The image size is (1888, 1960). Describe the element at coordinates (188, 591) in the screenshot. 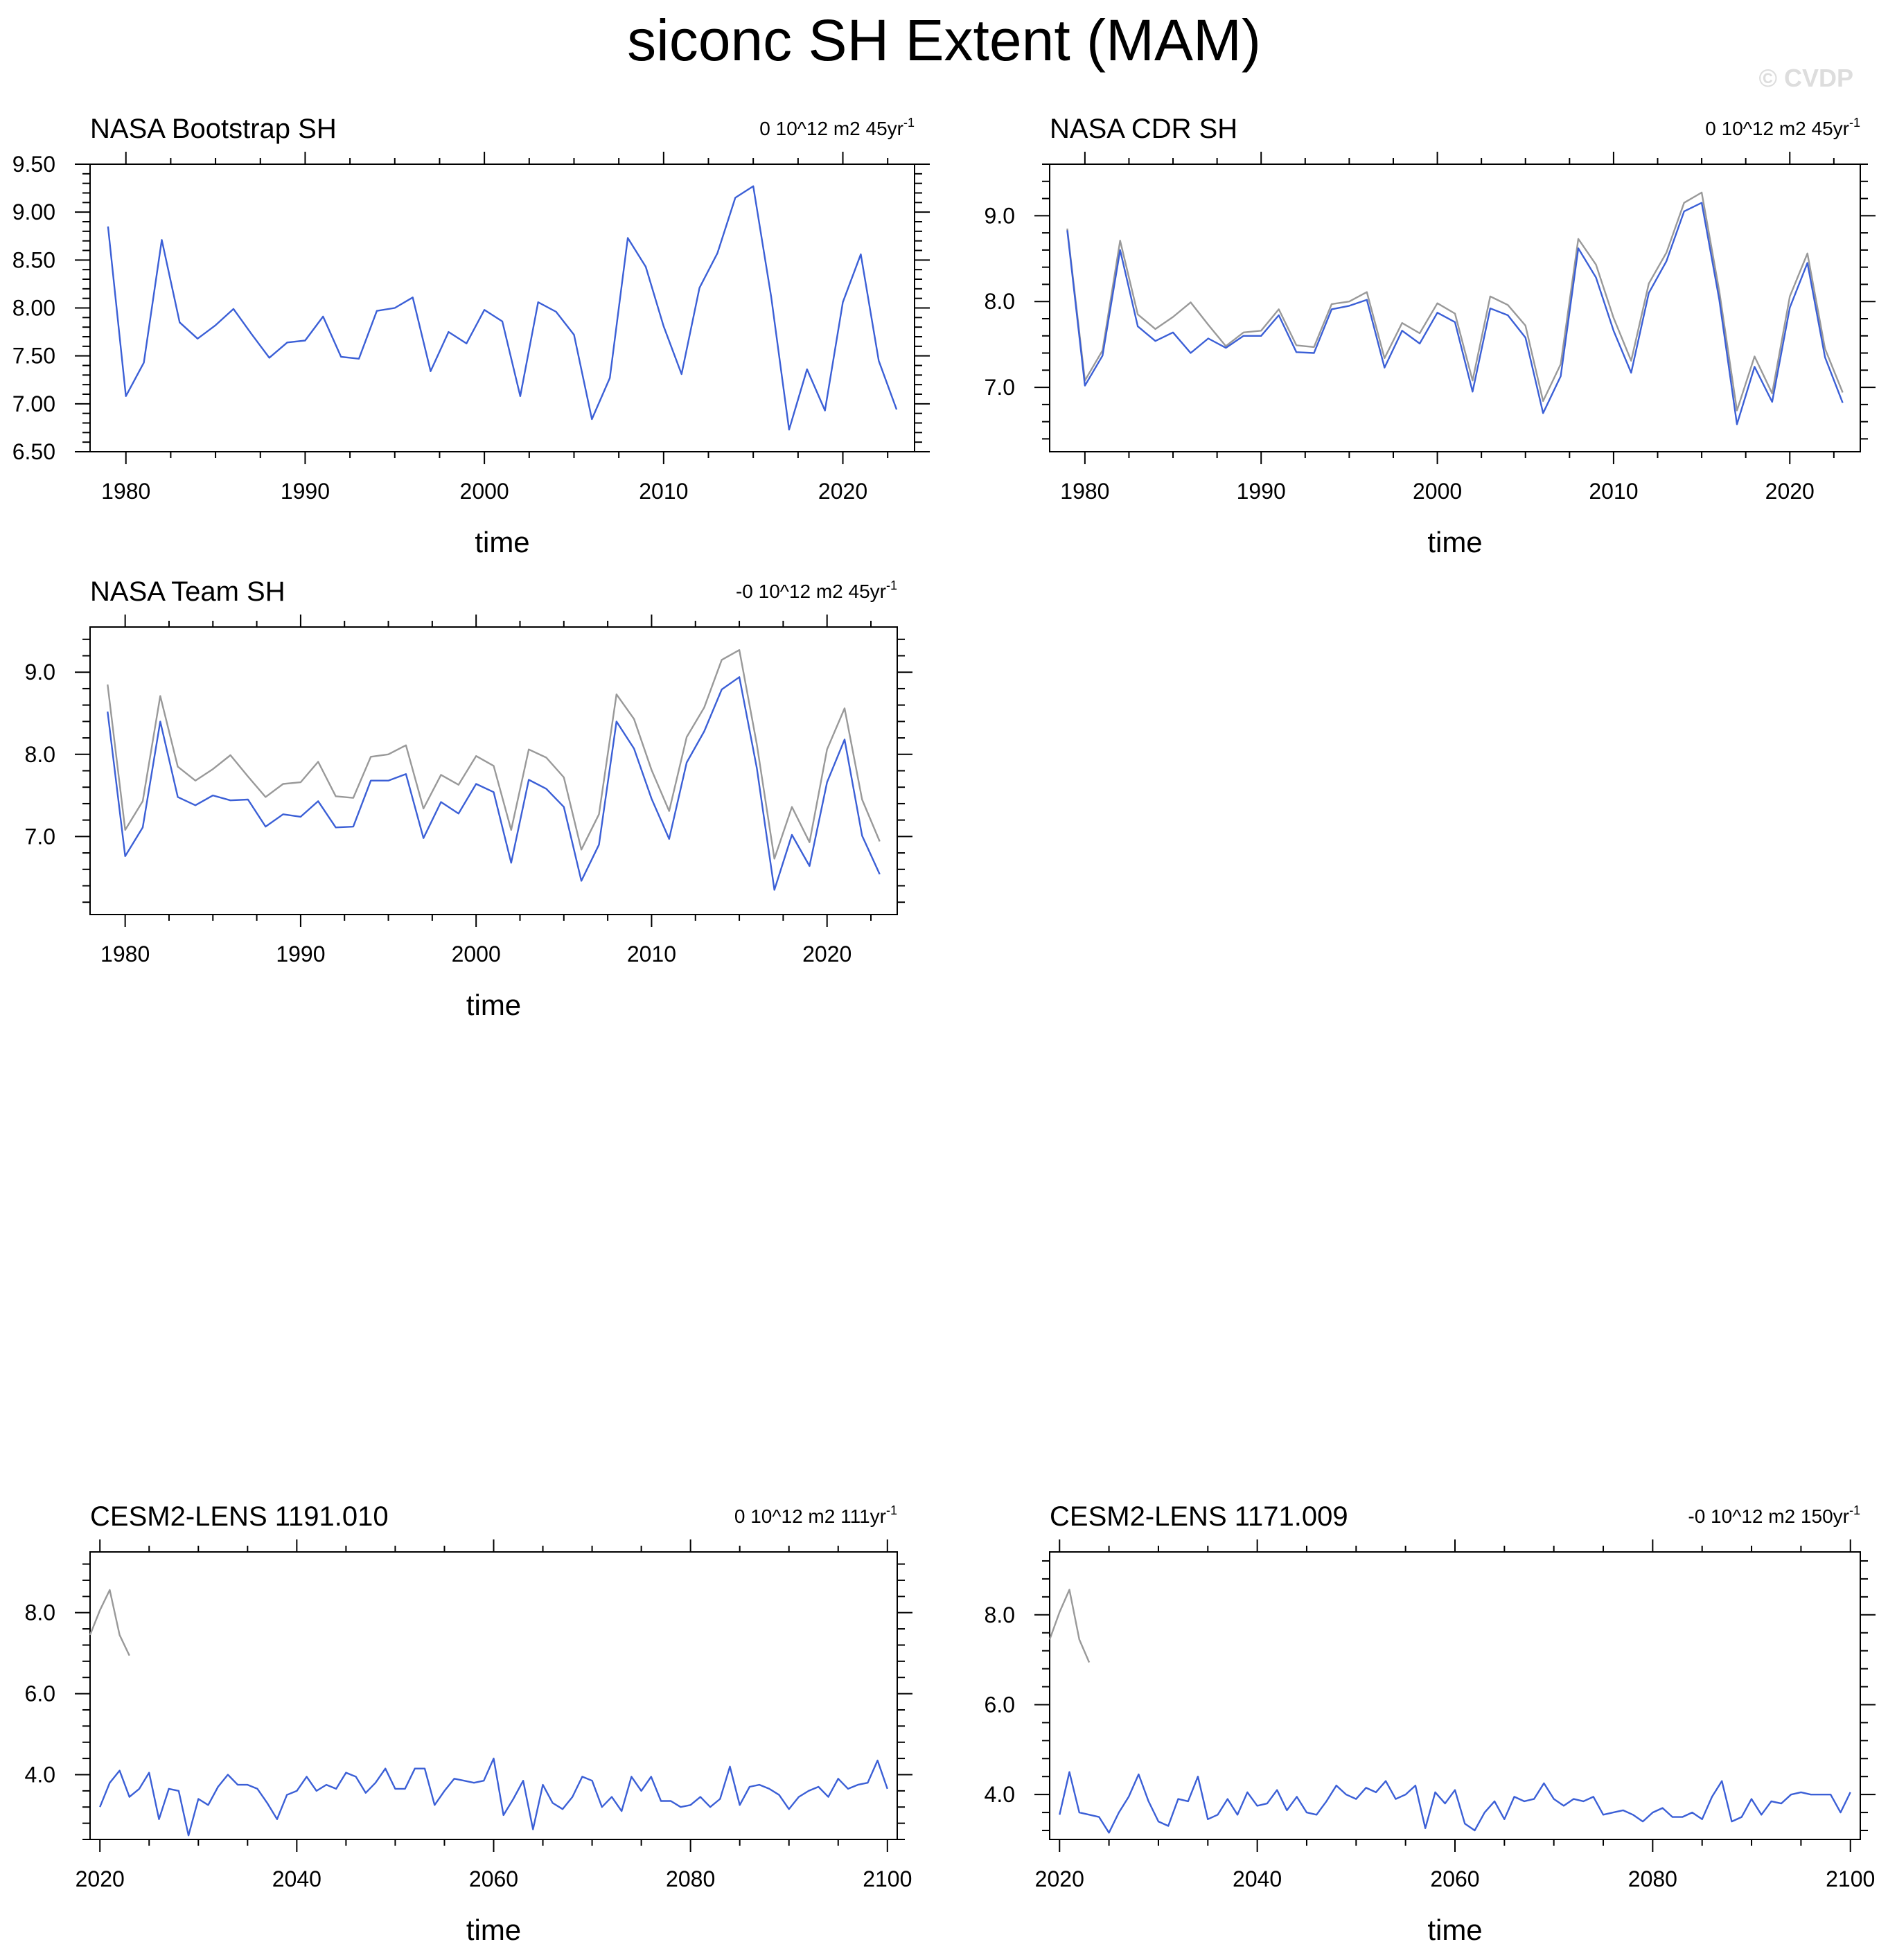

I see `chart-title: NASA Team SH` at that location.